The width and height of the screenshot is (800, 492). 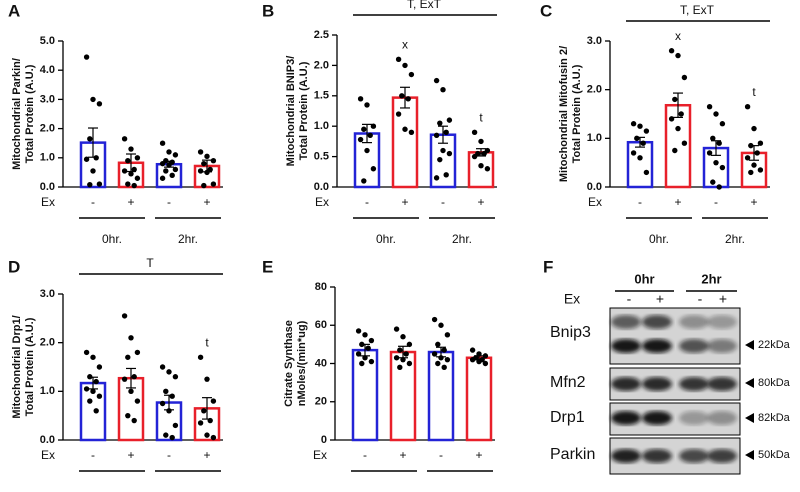 I want to click on y-tick-label: 80, so click(x=321, y=287).